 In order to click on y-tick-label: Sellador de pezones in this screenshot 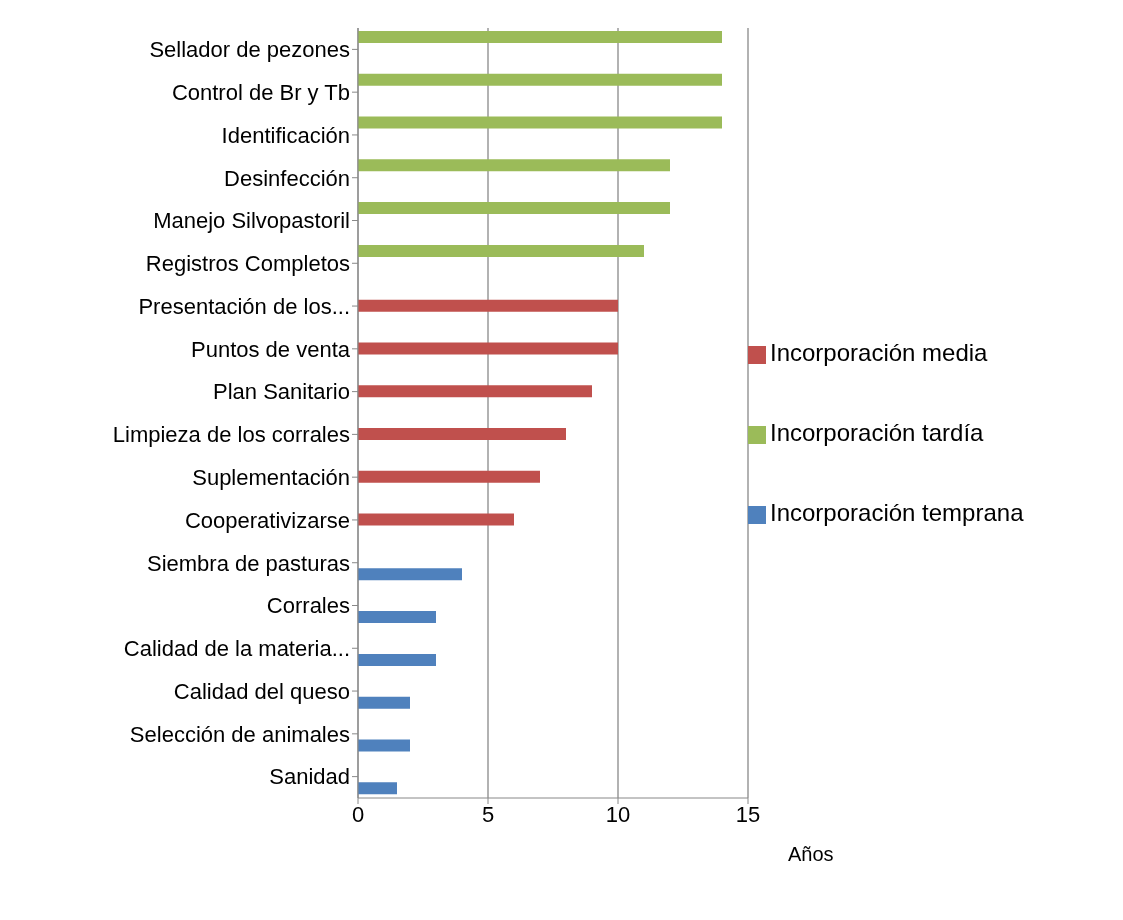, I will do `click(249, 50)`.